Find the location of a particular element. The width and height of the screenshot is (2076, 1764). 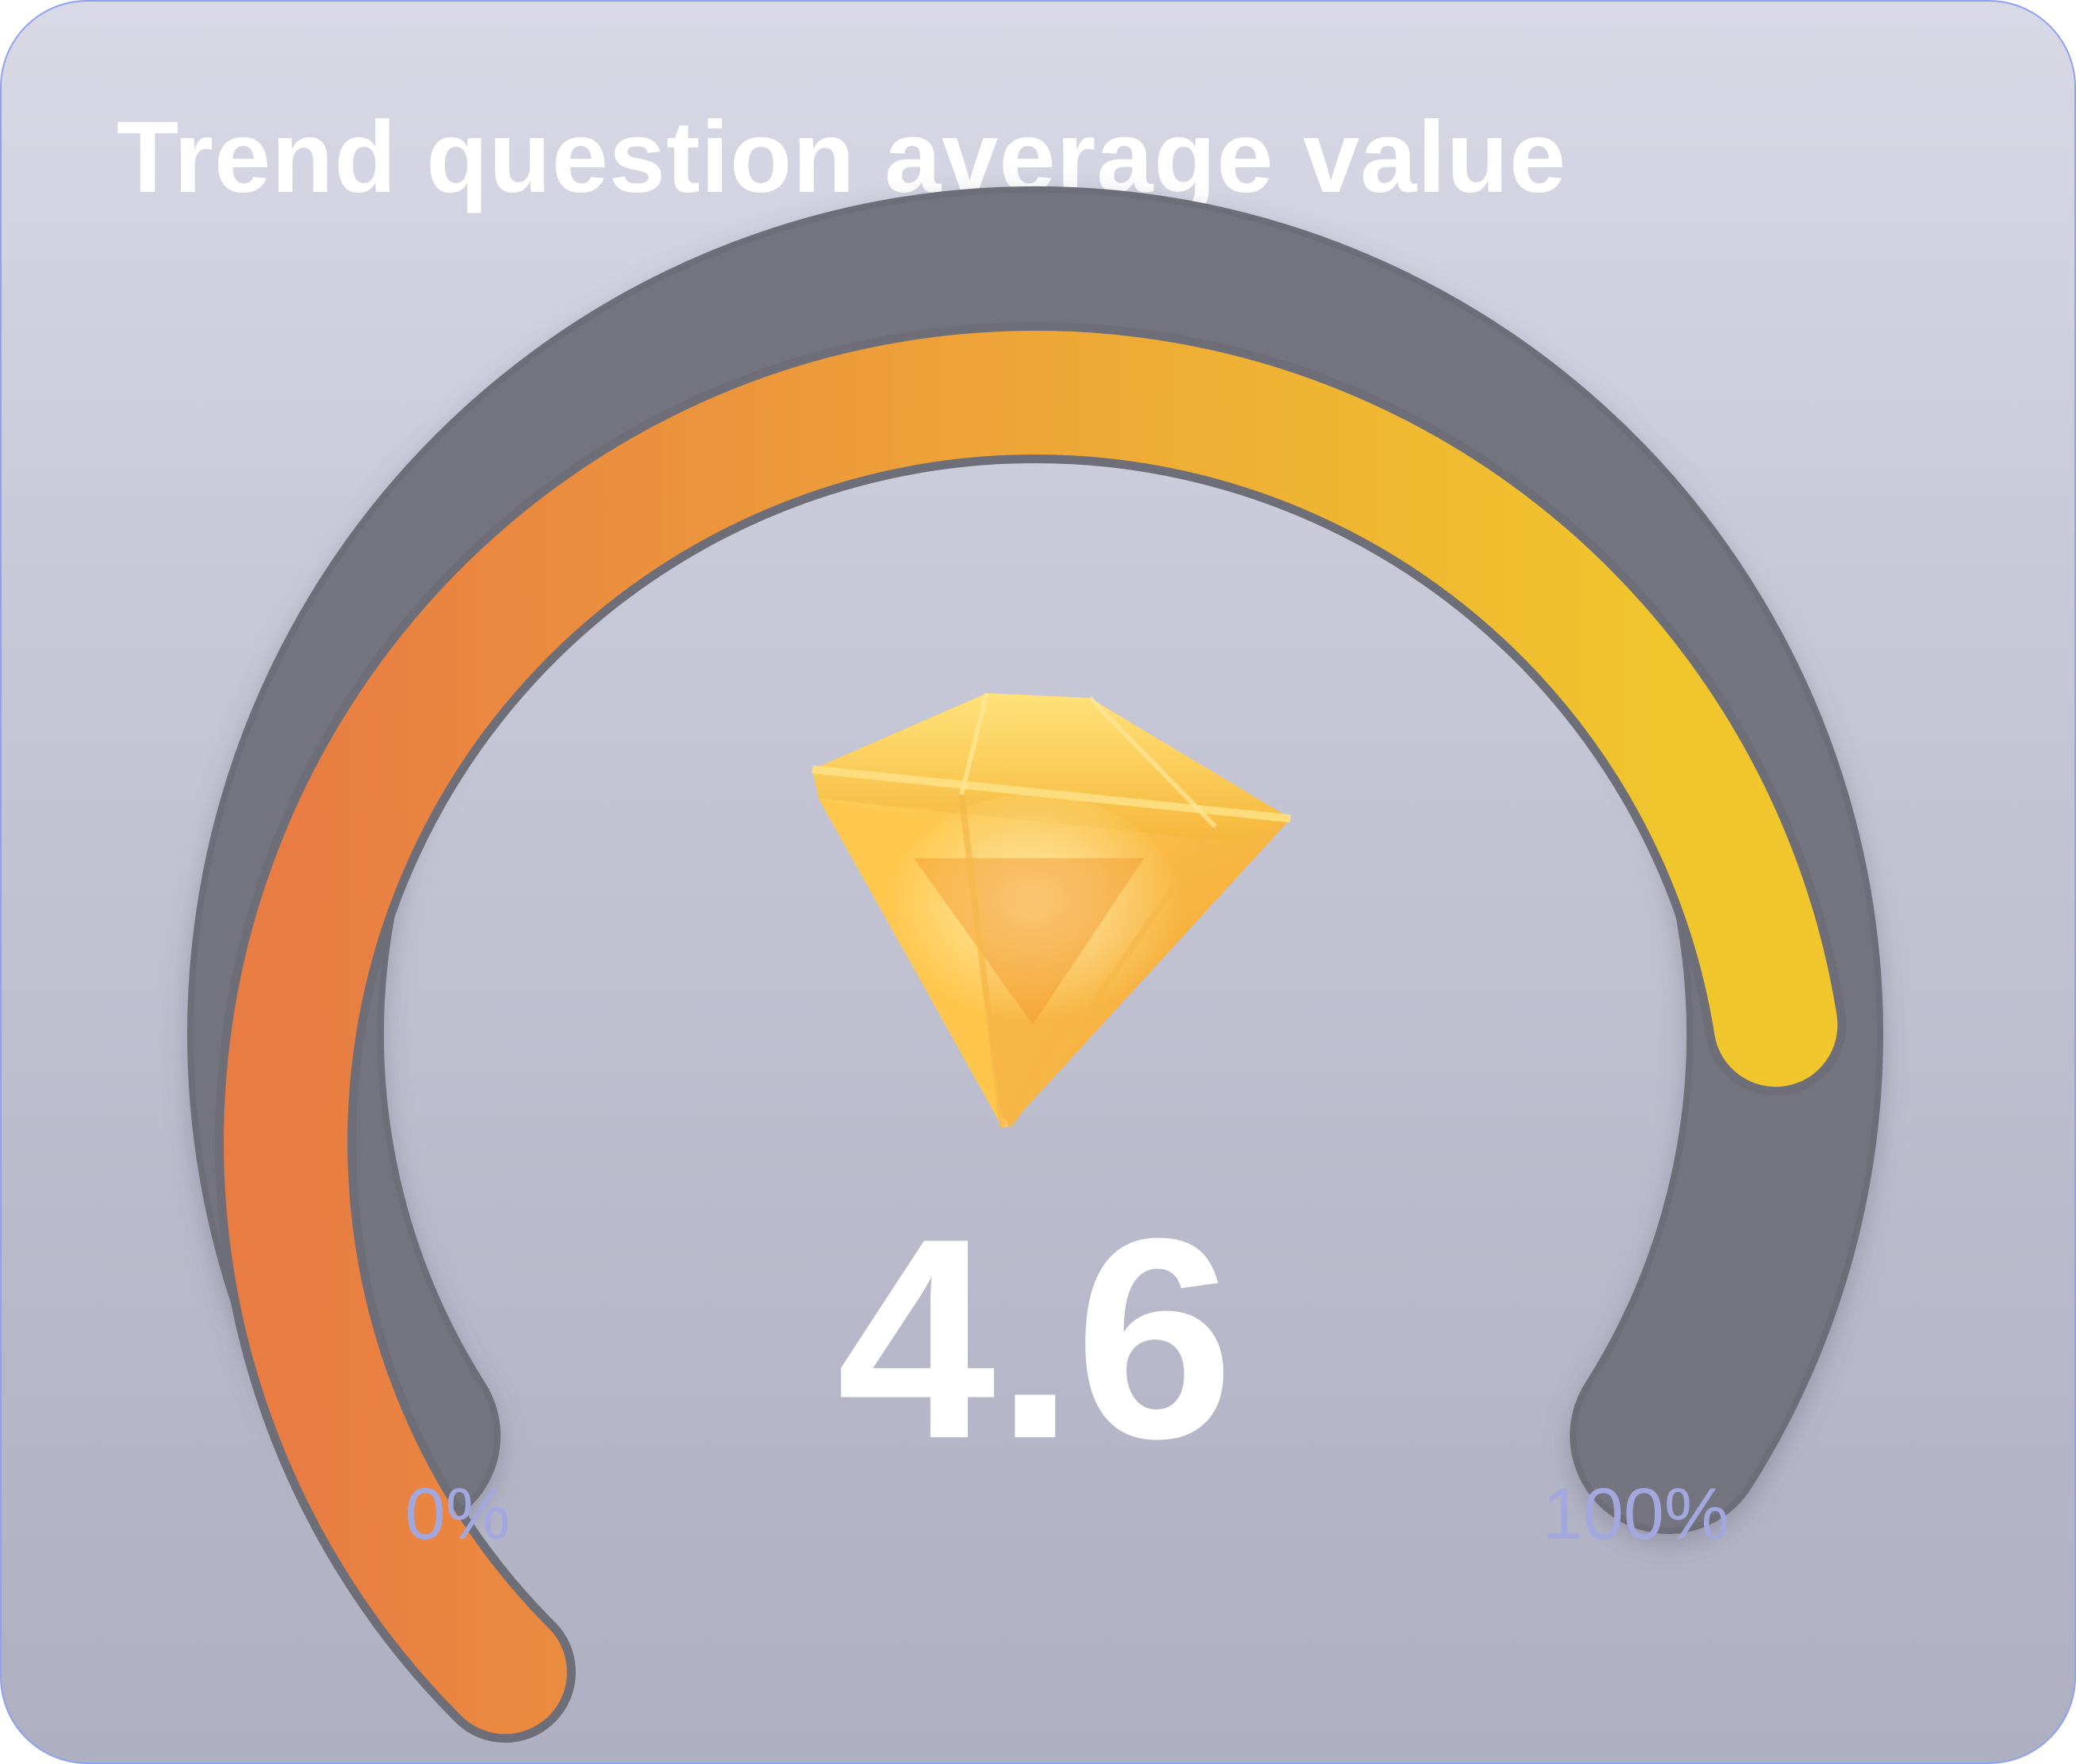

diamond-icon is located at coordinates (1051, 910).